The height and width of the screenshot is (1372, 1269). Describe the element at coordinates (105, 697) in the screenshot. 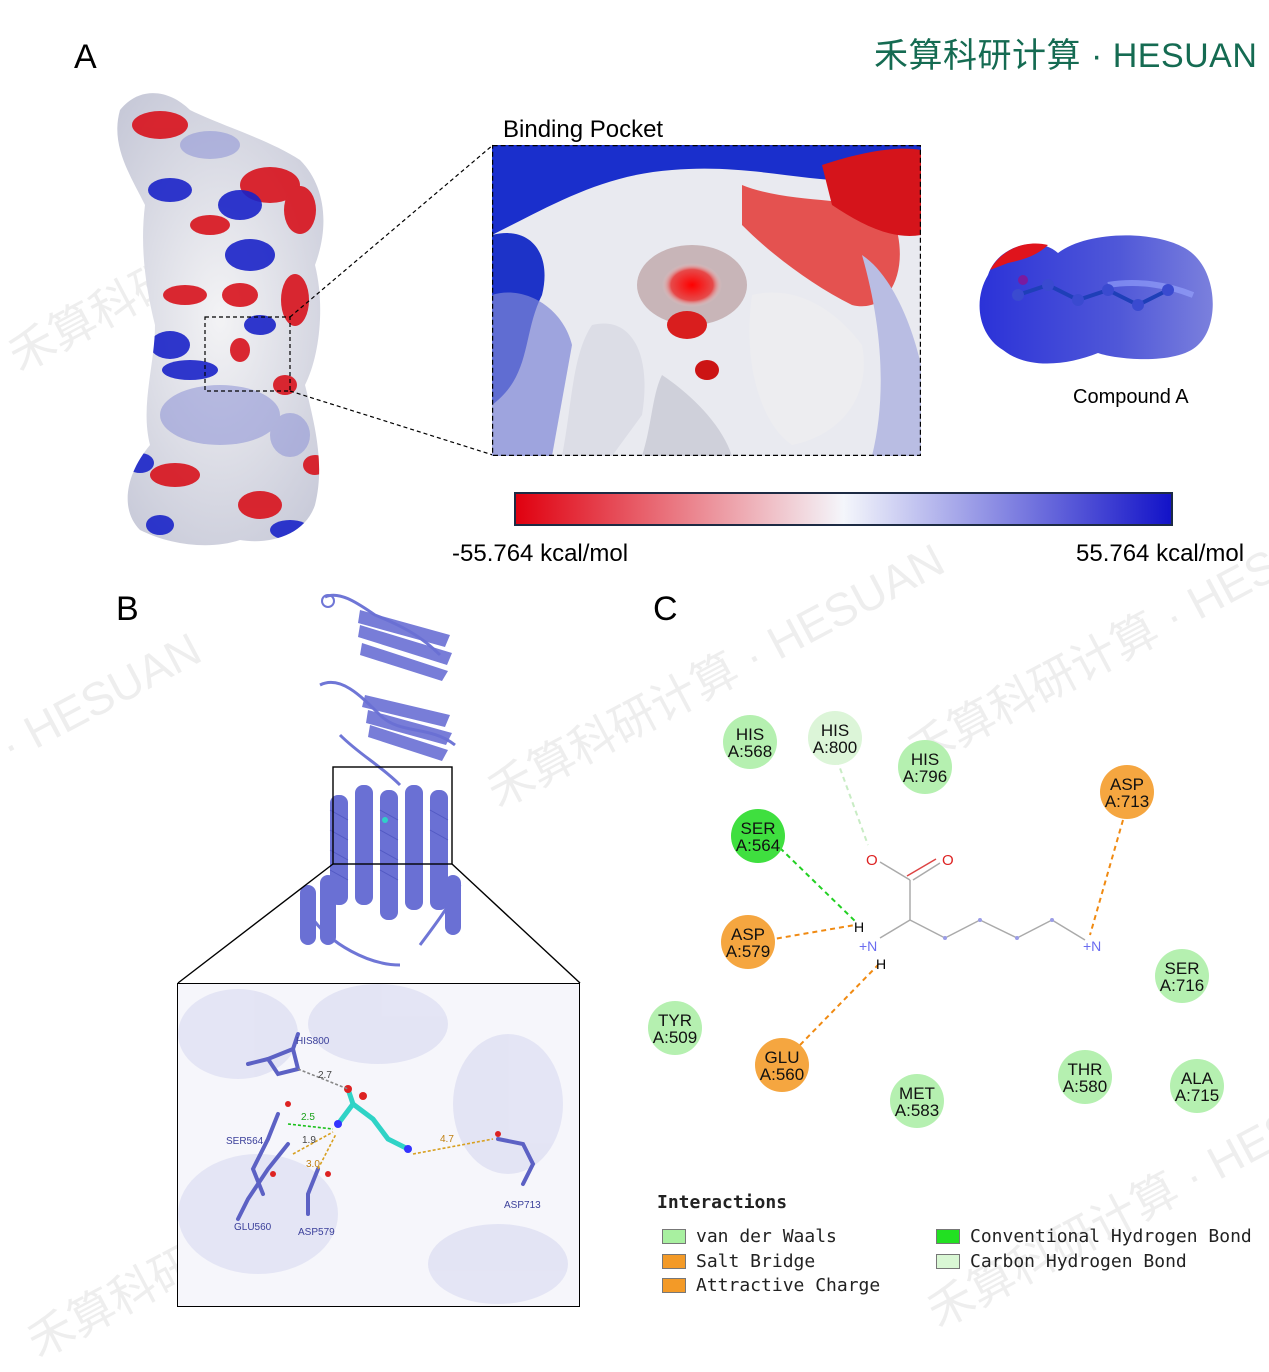

I see `watermark: · HESUAN` at that location.